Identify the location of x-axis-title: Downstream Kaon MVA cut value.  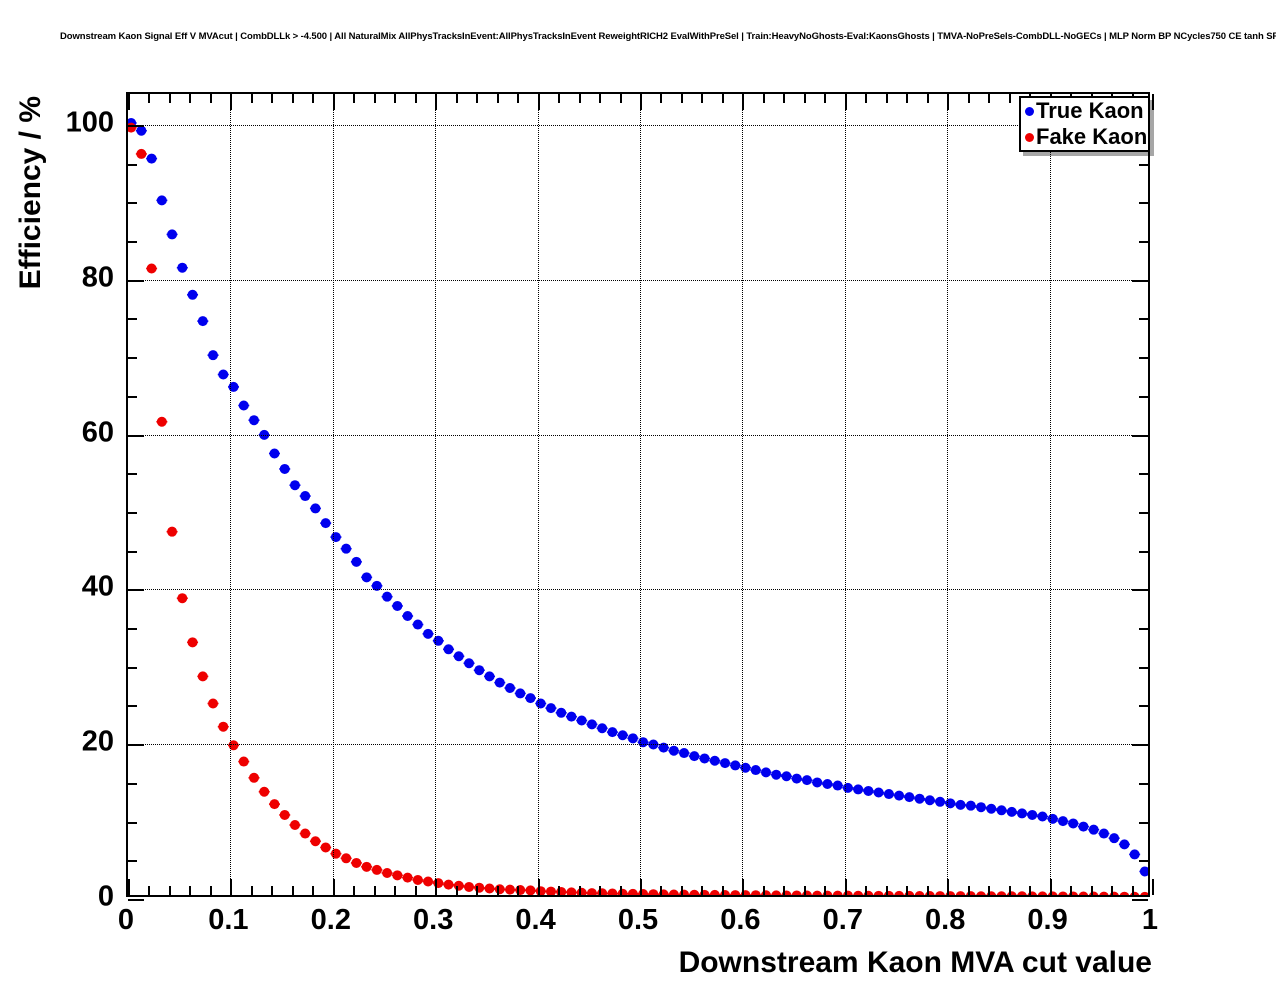
(915, 962).